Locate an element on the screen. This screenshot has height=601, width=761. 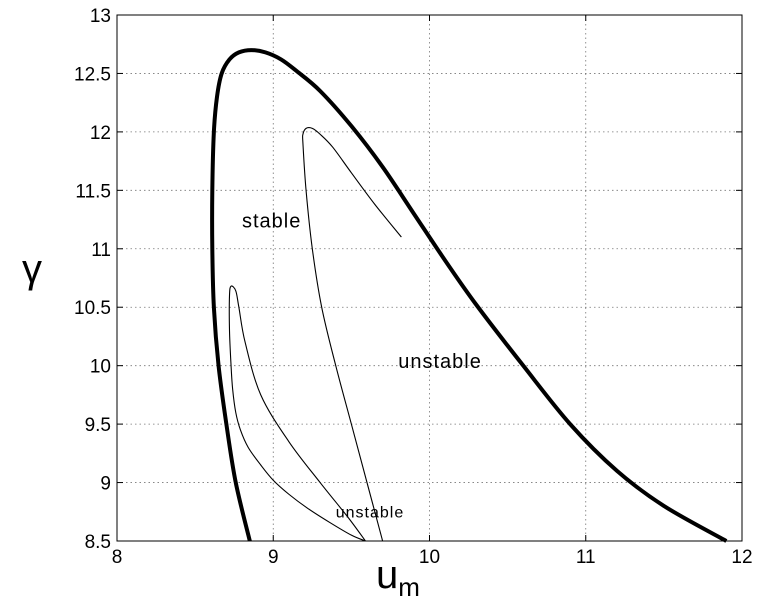
y-tick-label: 8.5 is located at coordinates (98, 542).